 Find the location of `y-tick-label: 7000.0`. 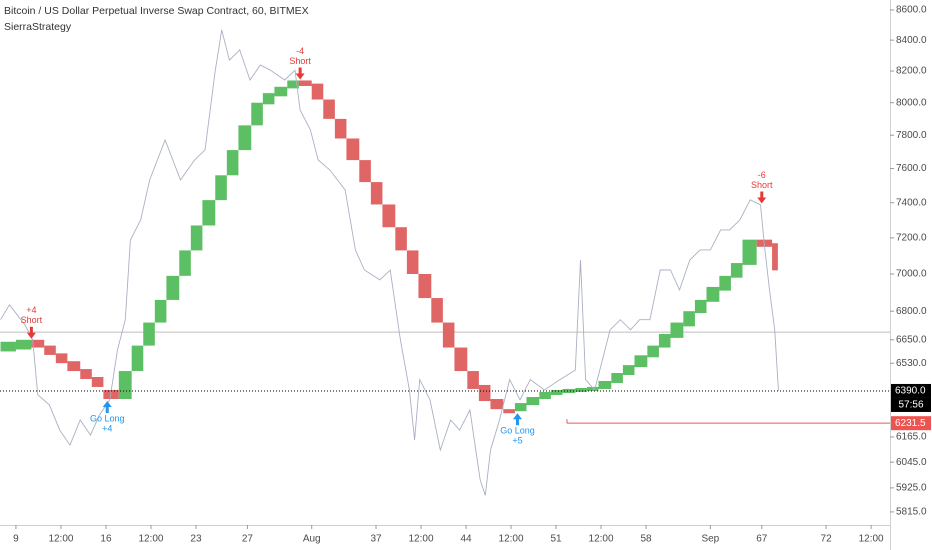

y-tick-label: 7000.0 is located at coordinates (911, 274).